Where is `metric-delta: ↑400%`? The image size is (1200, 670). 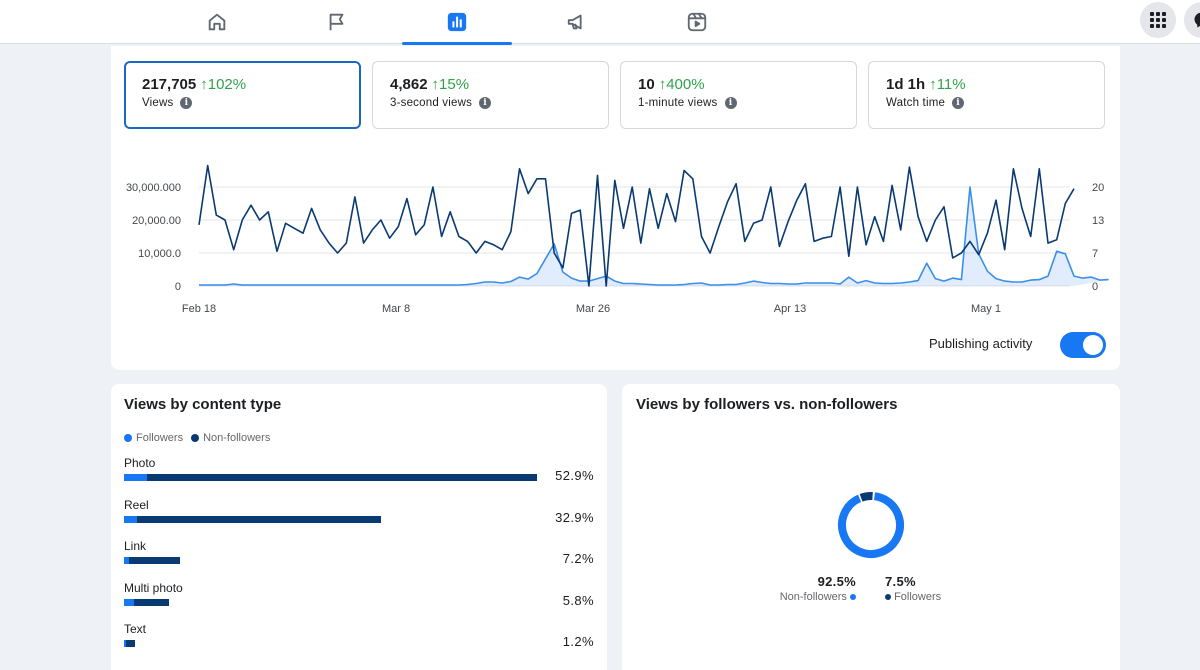 metric-delta: ↑400% is located at coordinates (681, 84).